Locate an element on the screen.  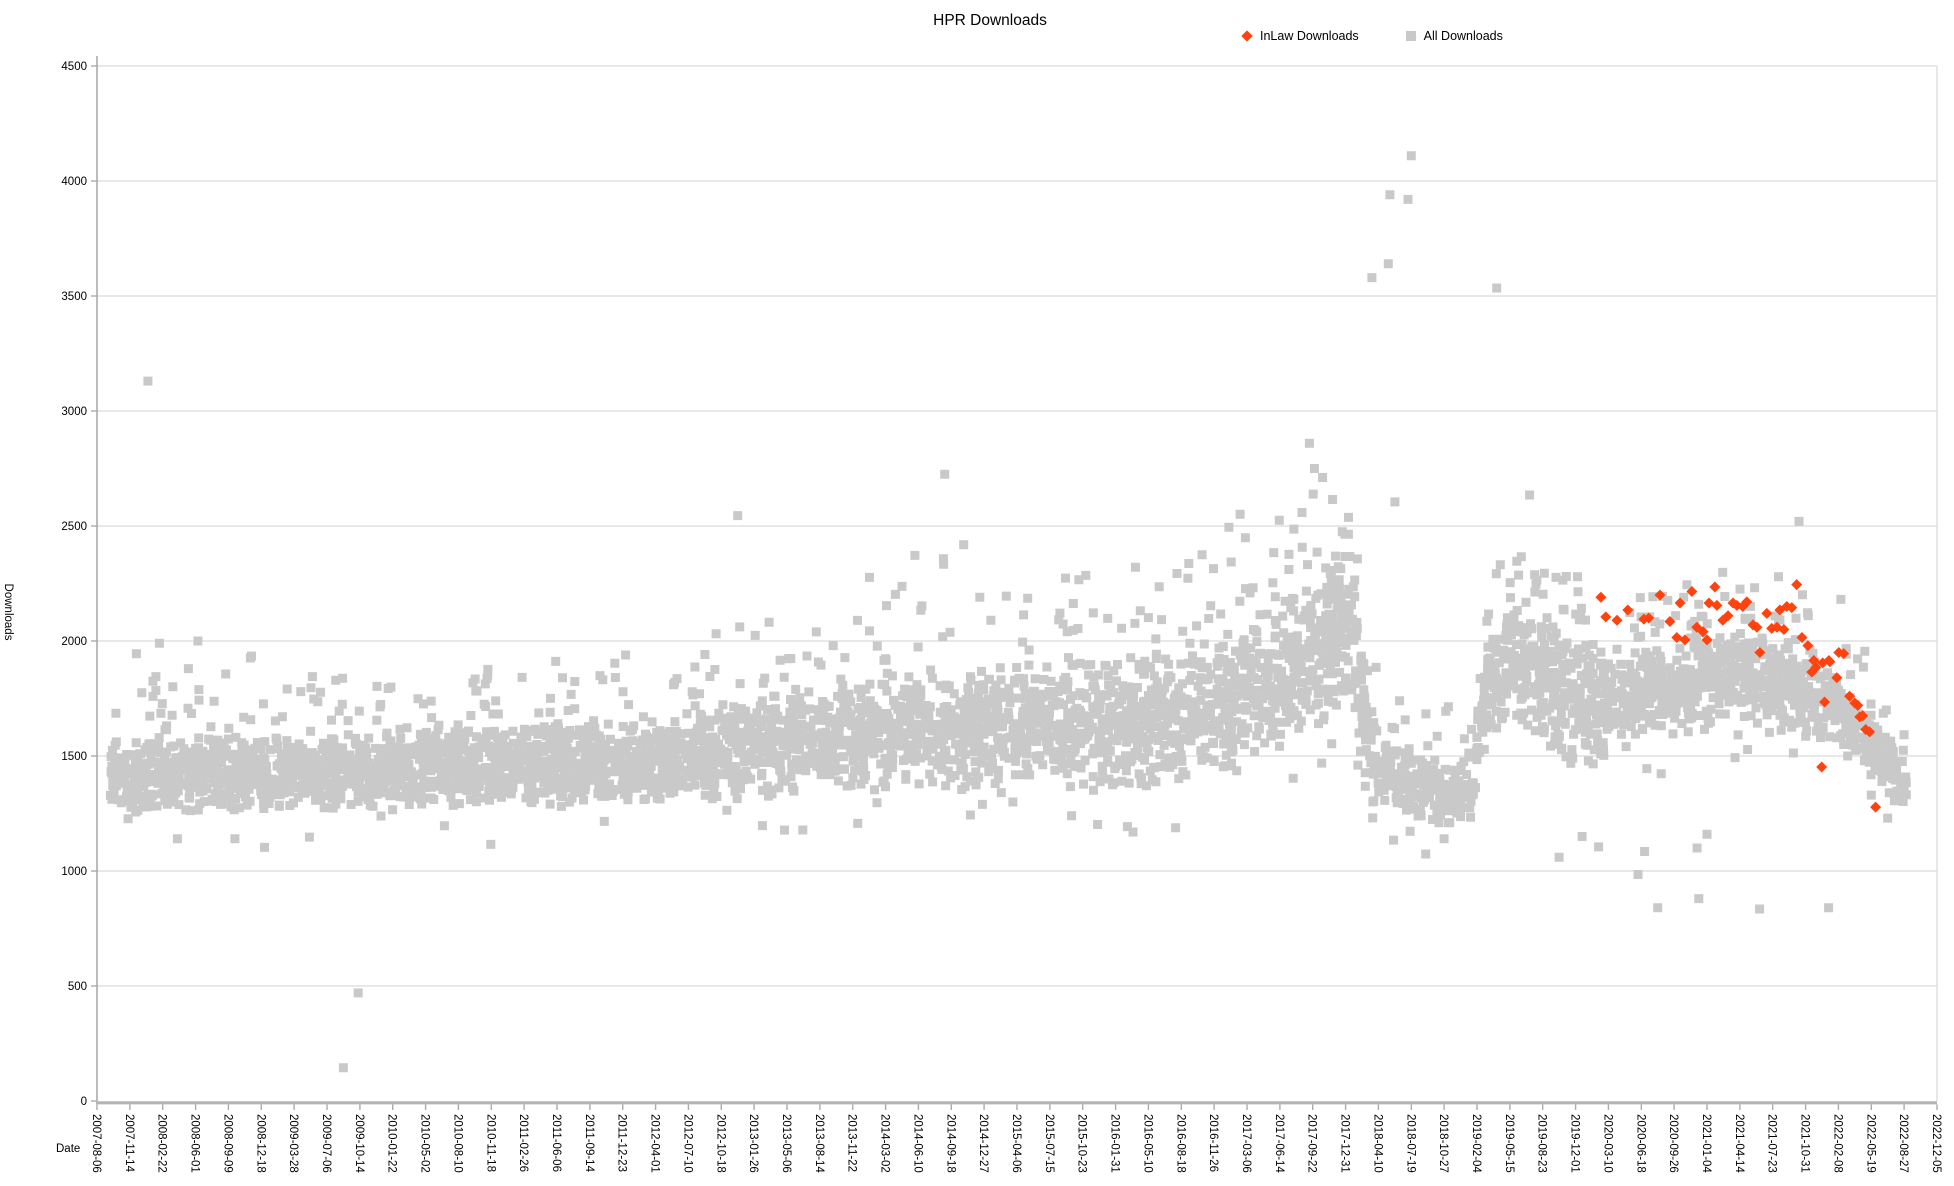
svg-text: 2007-08-06 is located at coordinates (96, 1143).